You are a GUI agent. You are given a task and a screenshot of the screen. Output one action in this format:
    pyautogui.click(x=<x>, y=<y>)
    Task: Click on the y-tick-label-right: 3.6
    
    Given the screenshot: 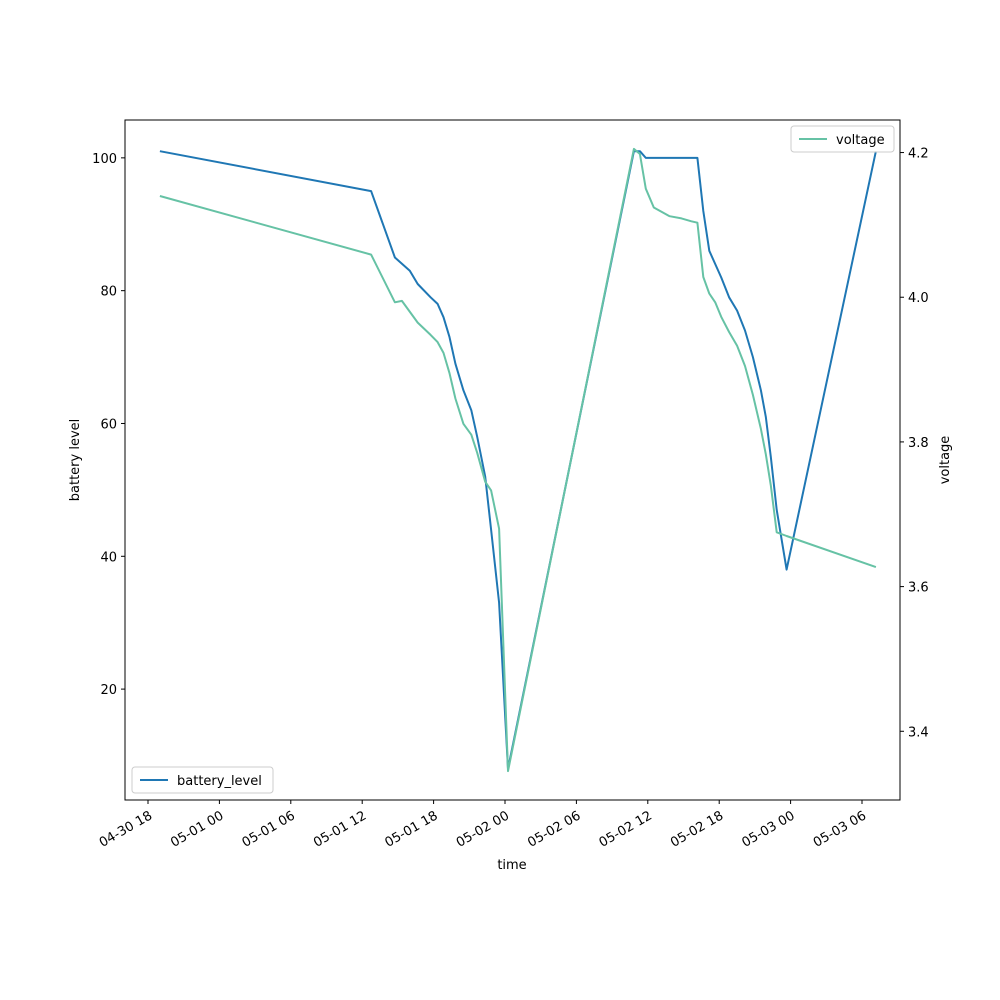 What is the action you would take?
    pyautogui.click(x=918, y=588)
    